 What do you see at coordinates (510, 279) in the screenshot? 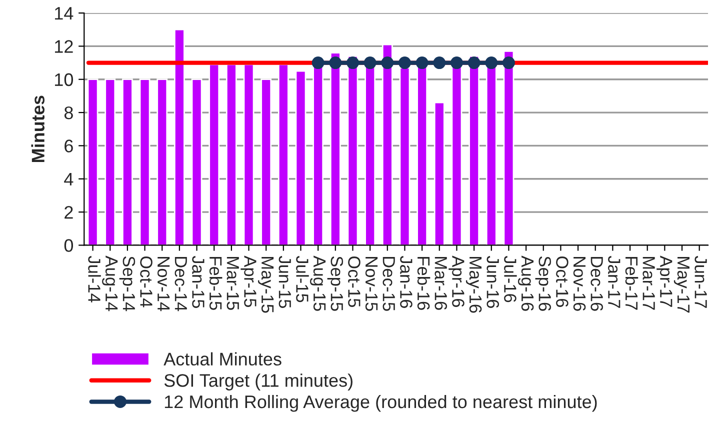
I see `x-tick-label: Jul-16` at bounding box center [510, 279].